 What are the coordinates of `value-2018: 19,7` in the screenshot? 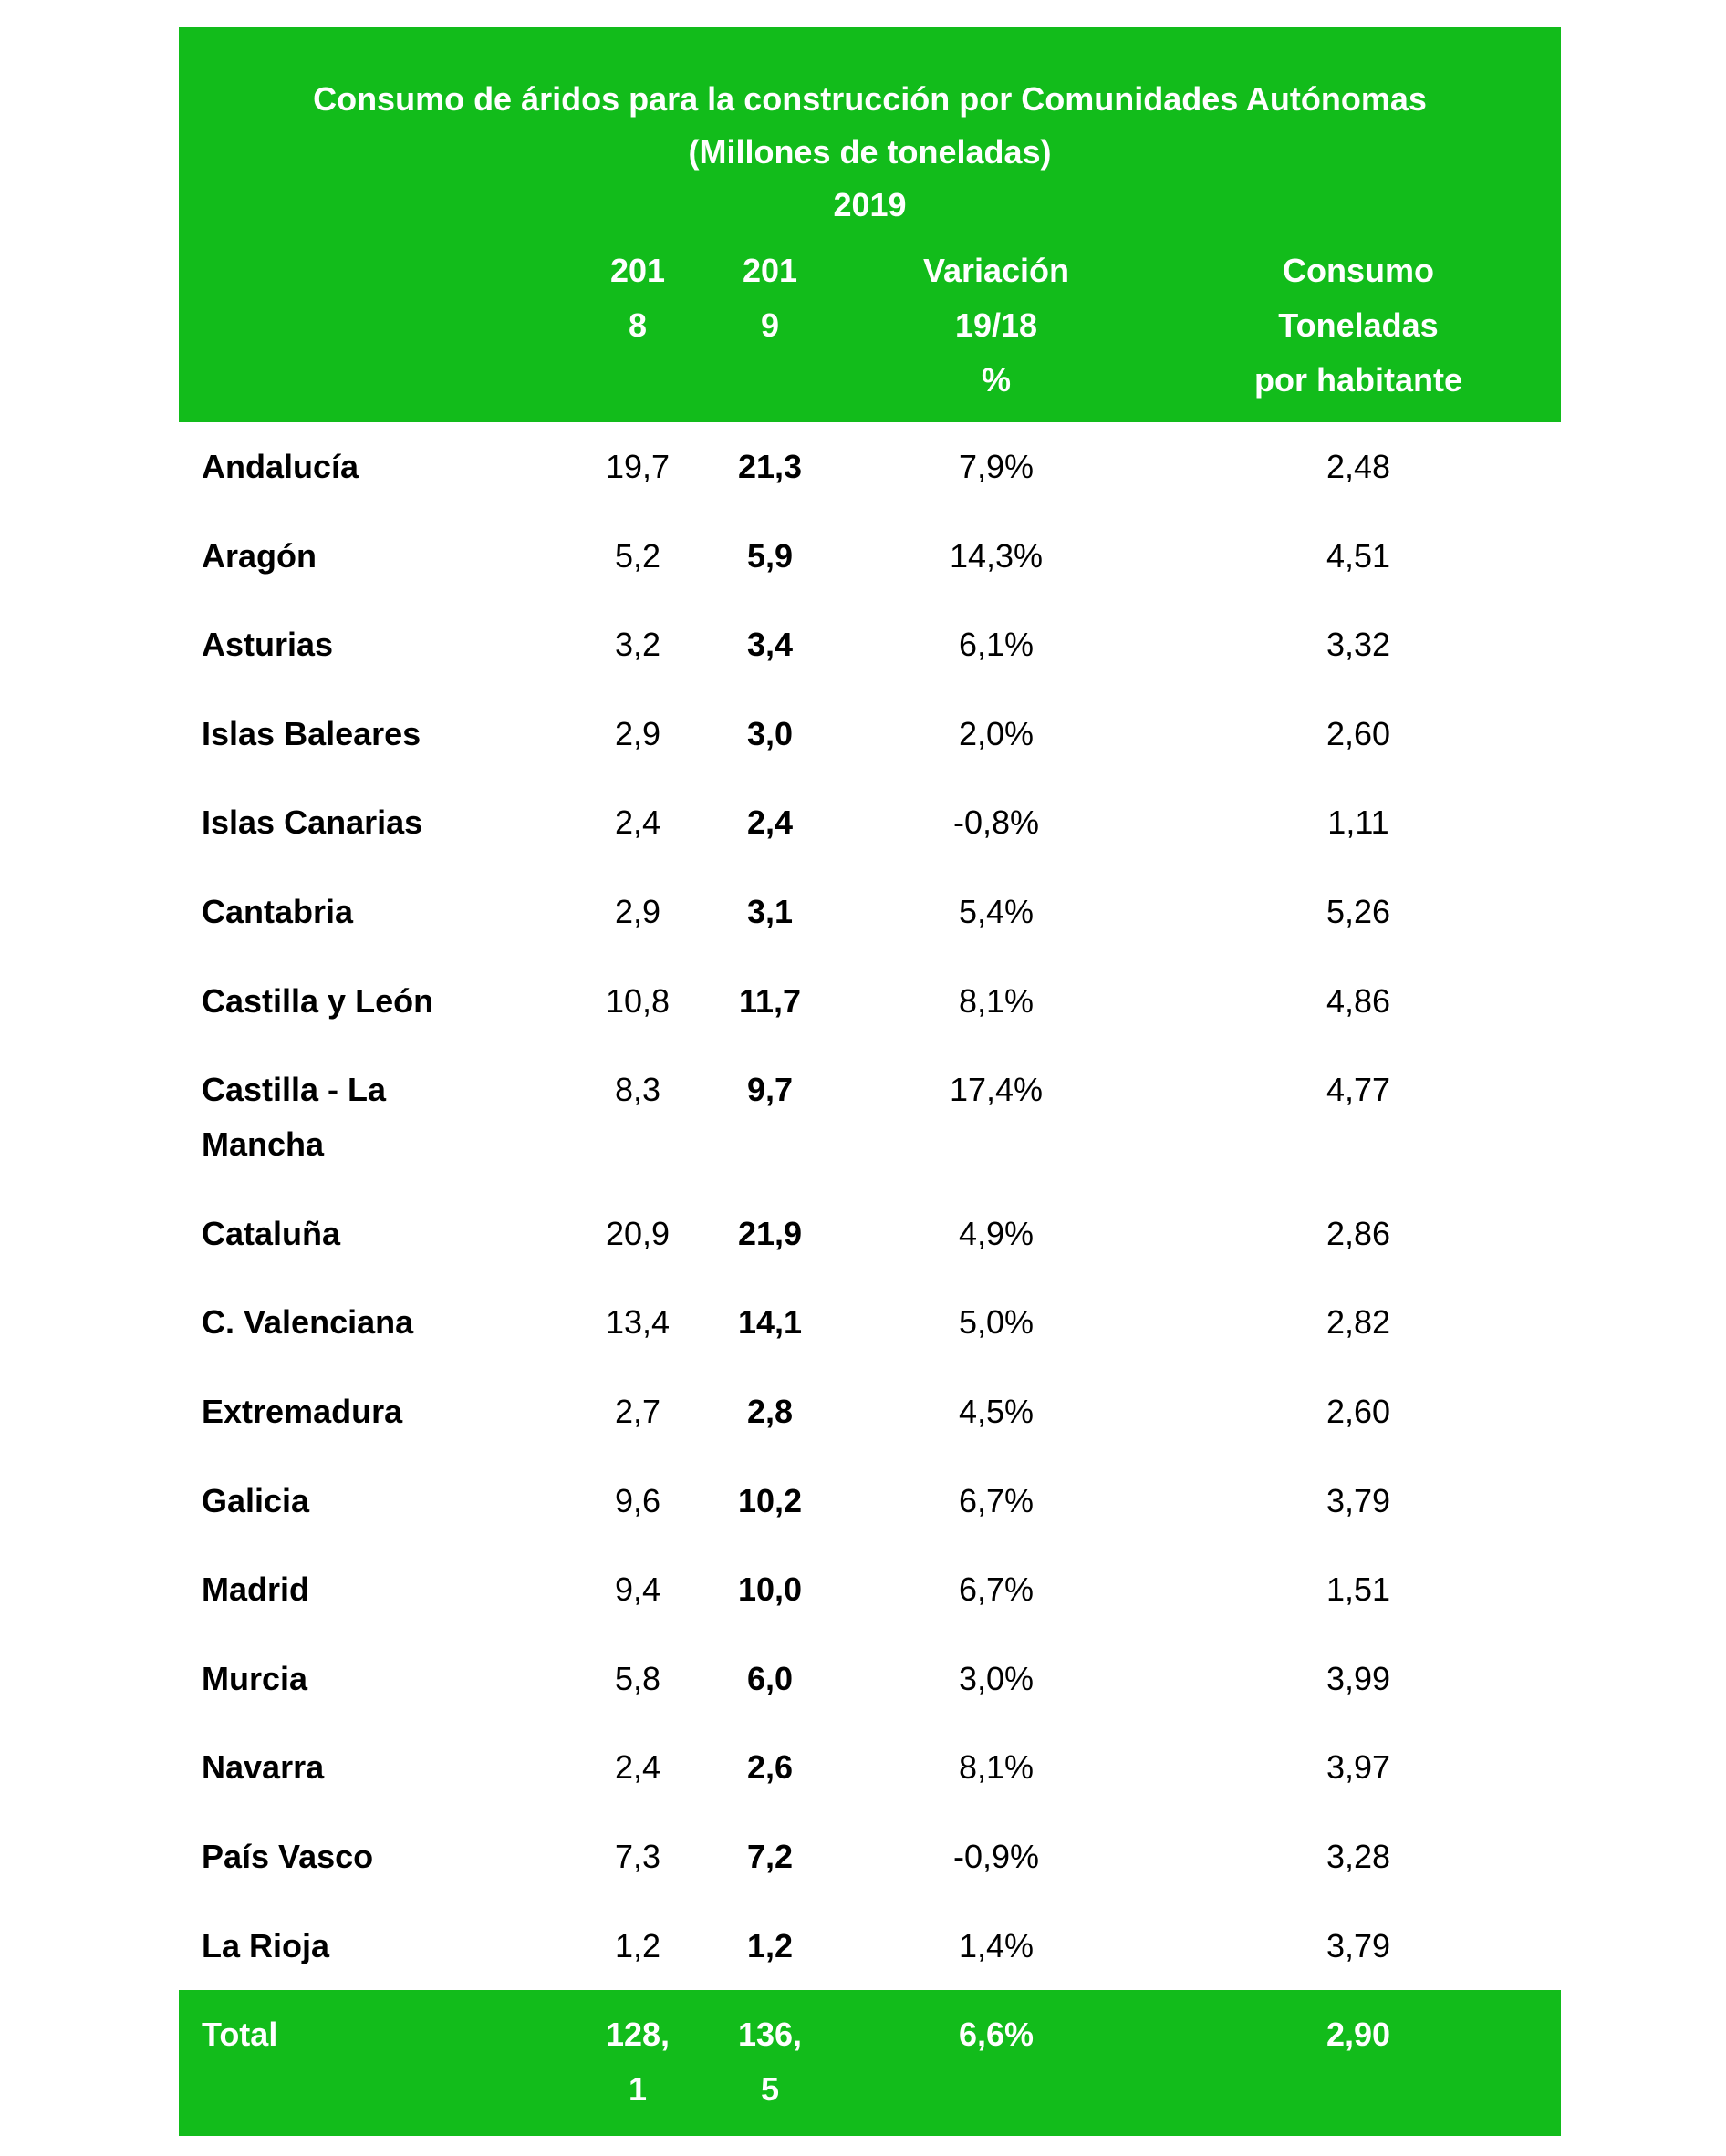 It's located at (638, 466).